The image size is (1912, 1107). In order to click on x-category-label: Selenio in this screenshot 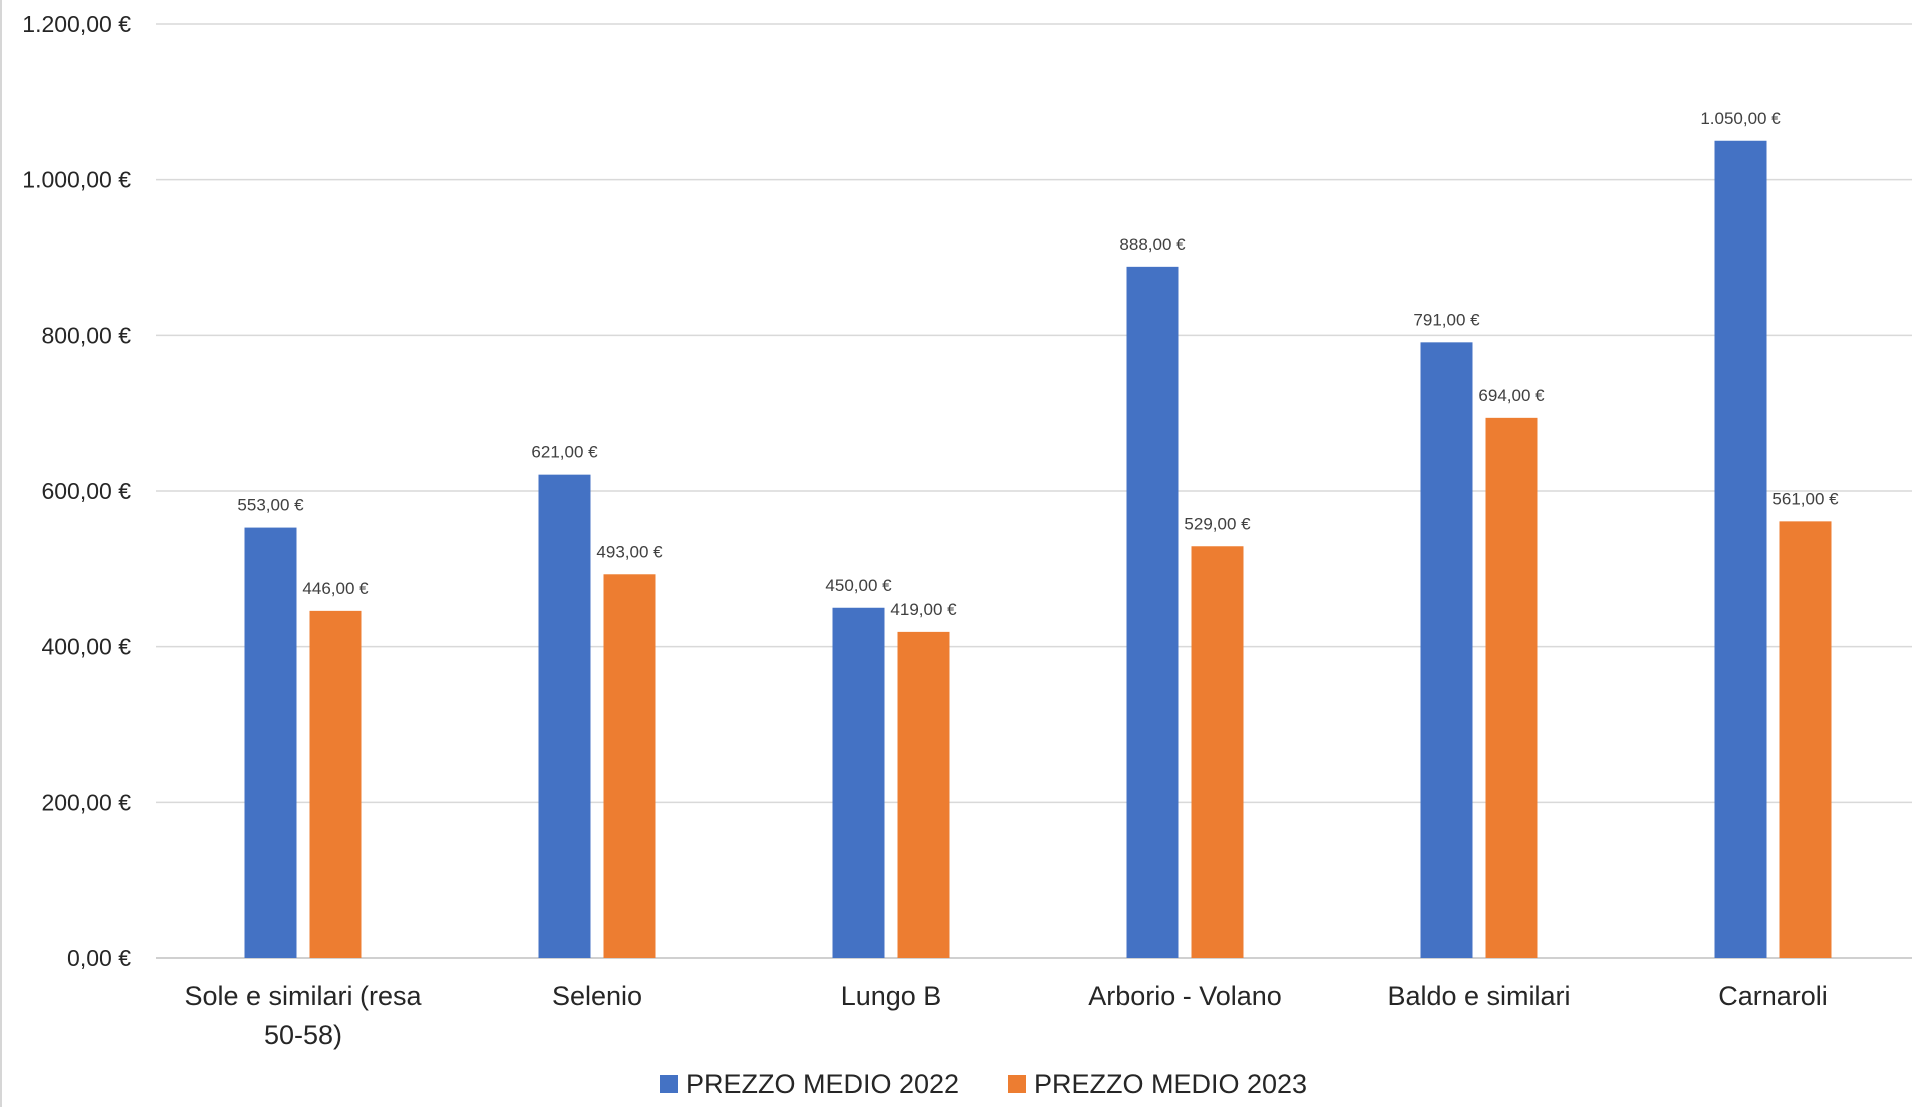, I will do `click(597, 996)`.